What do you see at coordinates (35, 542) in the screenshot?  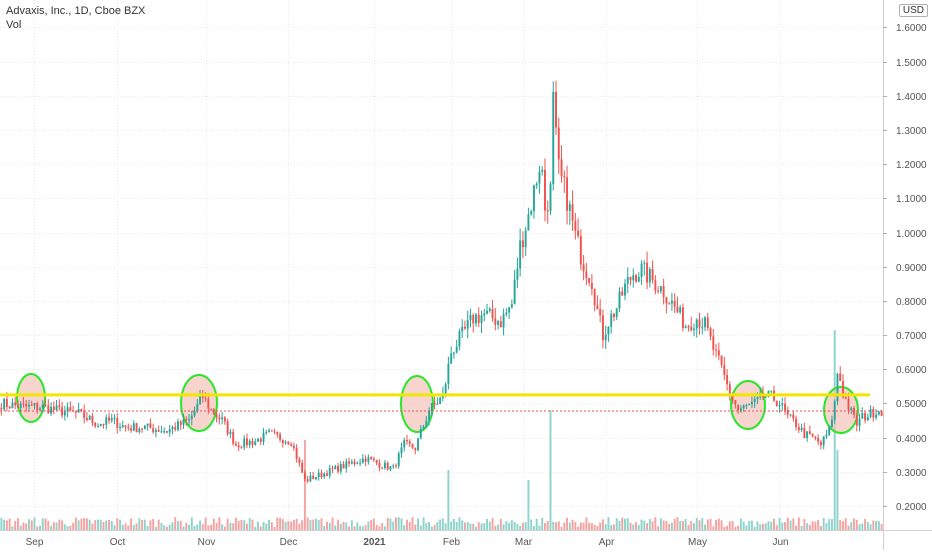 I see `time-axis-label: Sep` at bounding box center [35, 542].